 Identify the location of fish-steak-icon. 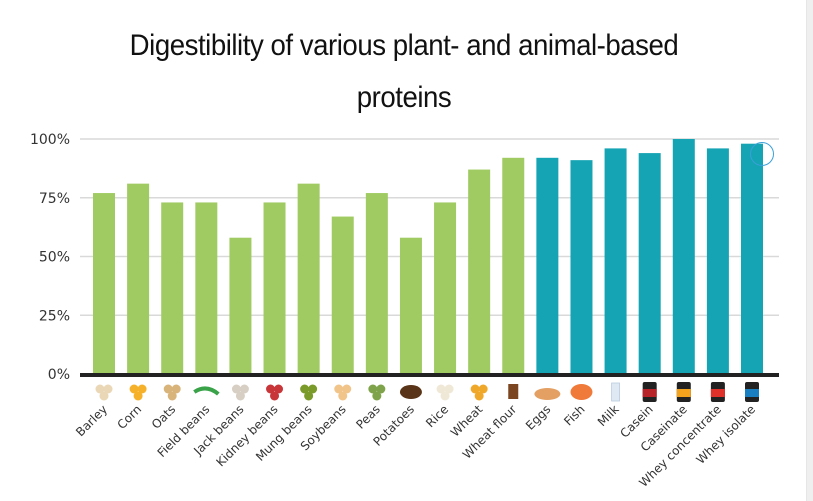
(581, 392).